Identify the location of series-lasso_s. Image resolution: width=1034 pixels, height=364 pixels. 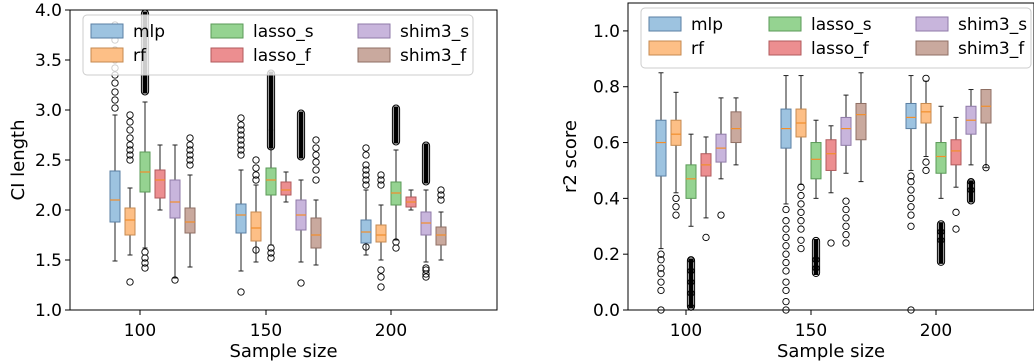
(270, 186).